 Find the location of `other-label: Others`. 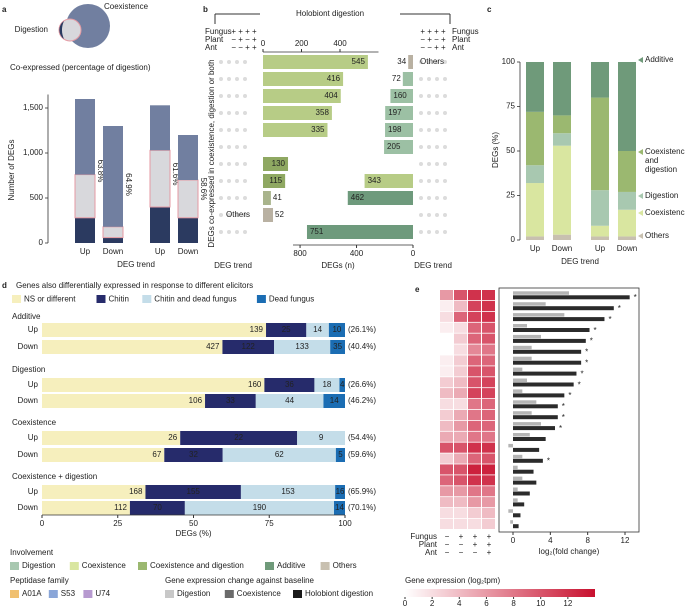

other-label: Others is located at coordinates (432, 61).